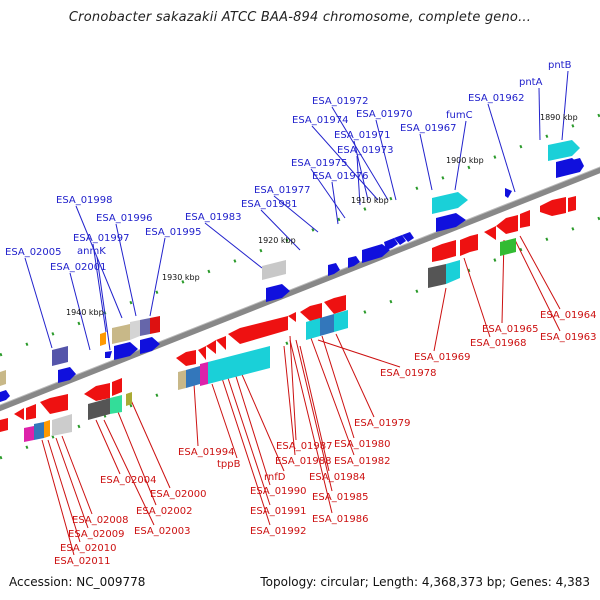 The image size is (600, 600). Describe the element at coordinates (362, 135) in the screenshot. I see `gene-label-top: ESA_01971` at that location.